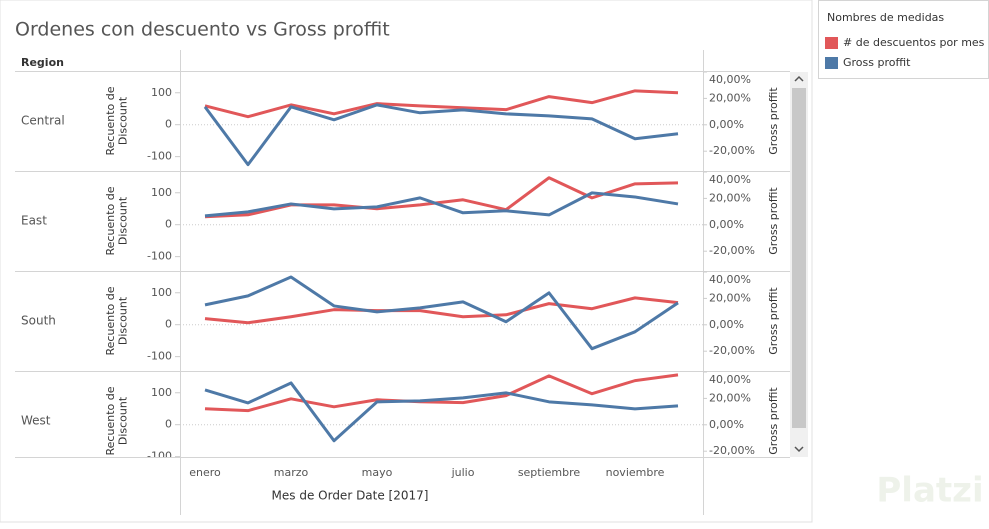 This screenshot has width=989, height=529. Describe the element at coordinates (36, 421) in the screenshot. I see `region-label: West` at that location.